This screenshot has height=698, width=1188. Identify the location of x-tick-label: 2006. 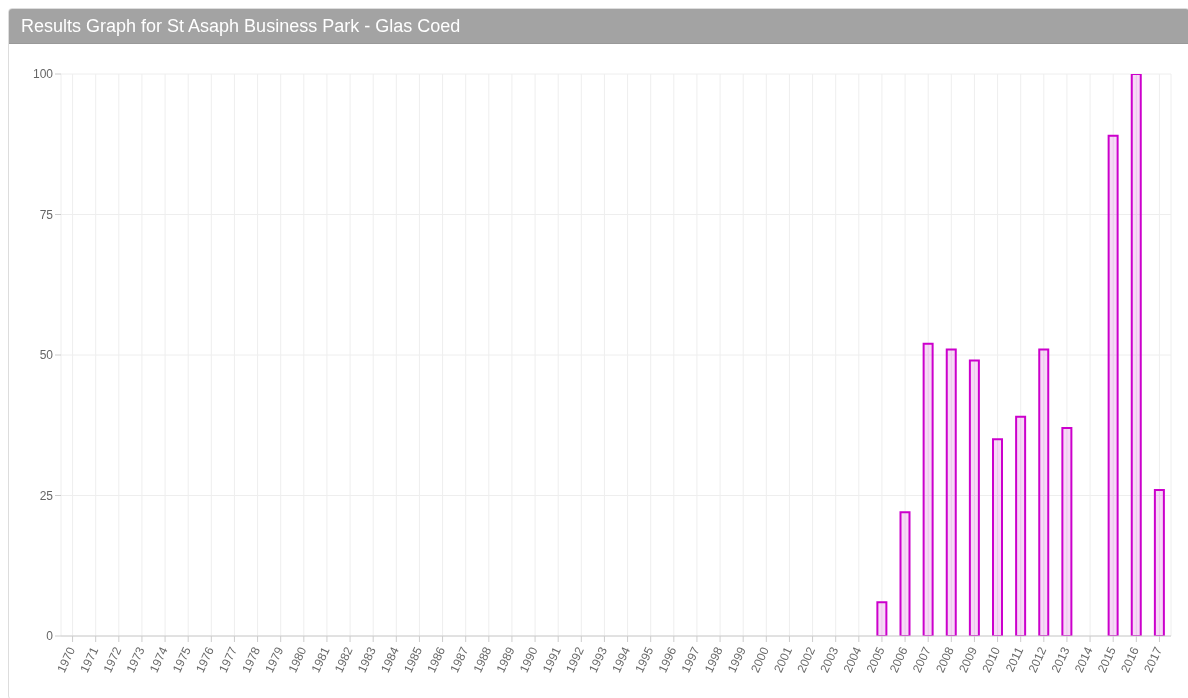
(898, 659).